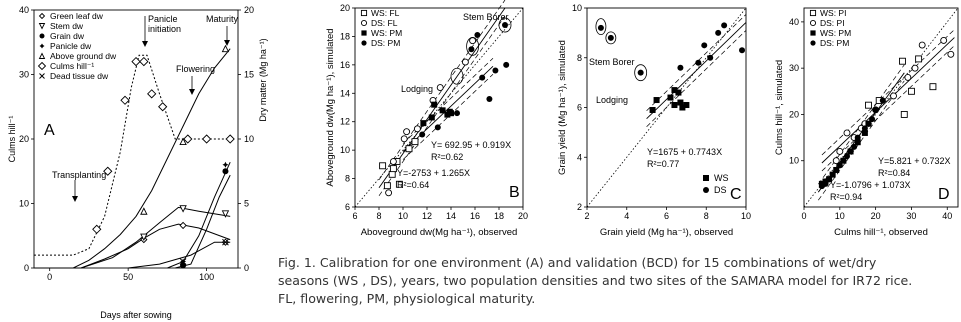  What do you see at coordinates (736, 194) in the screenshot?
I see `panel-c-label: C` at bounding box center [736, 194].